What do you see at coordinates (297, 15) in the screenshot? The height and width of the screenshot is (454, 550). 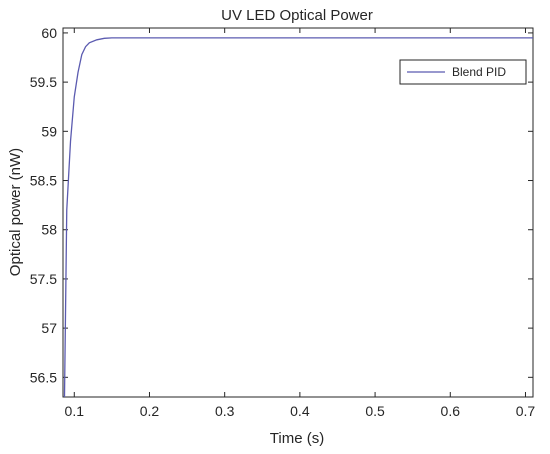 I see `chart-title: UV LED Optical Power` at bounding box center [297, 15].